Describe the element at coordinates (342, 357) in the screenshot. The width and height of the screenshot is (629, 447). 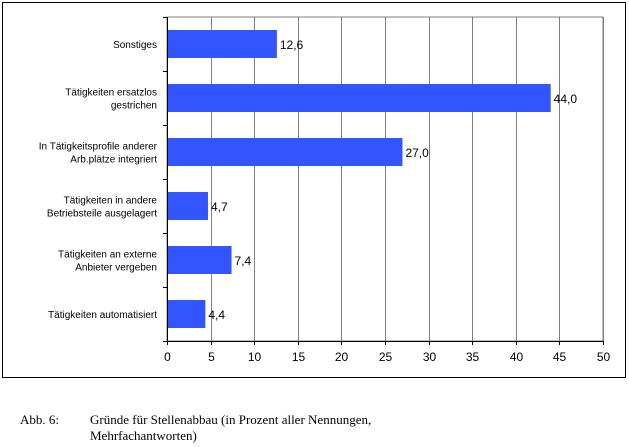
I see `tick-label-x: 20` at that location.